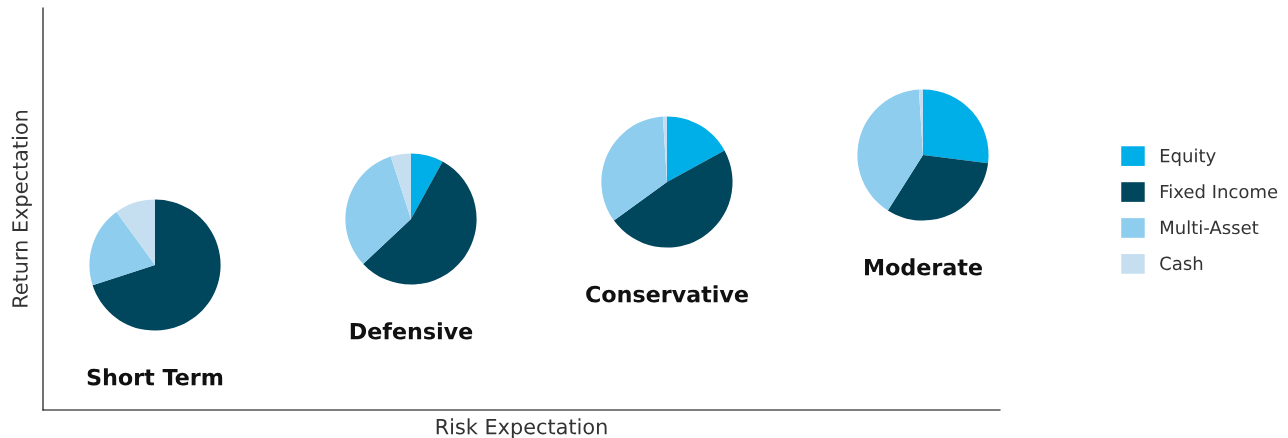  What do you see at coordinates (21, 208) in the screenshot?
I see `text: Return Expectation` at bounding box center [21, 208].